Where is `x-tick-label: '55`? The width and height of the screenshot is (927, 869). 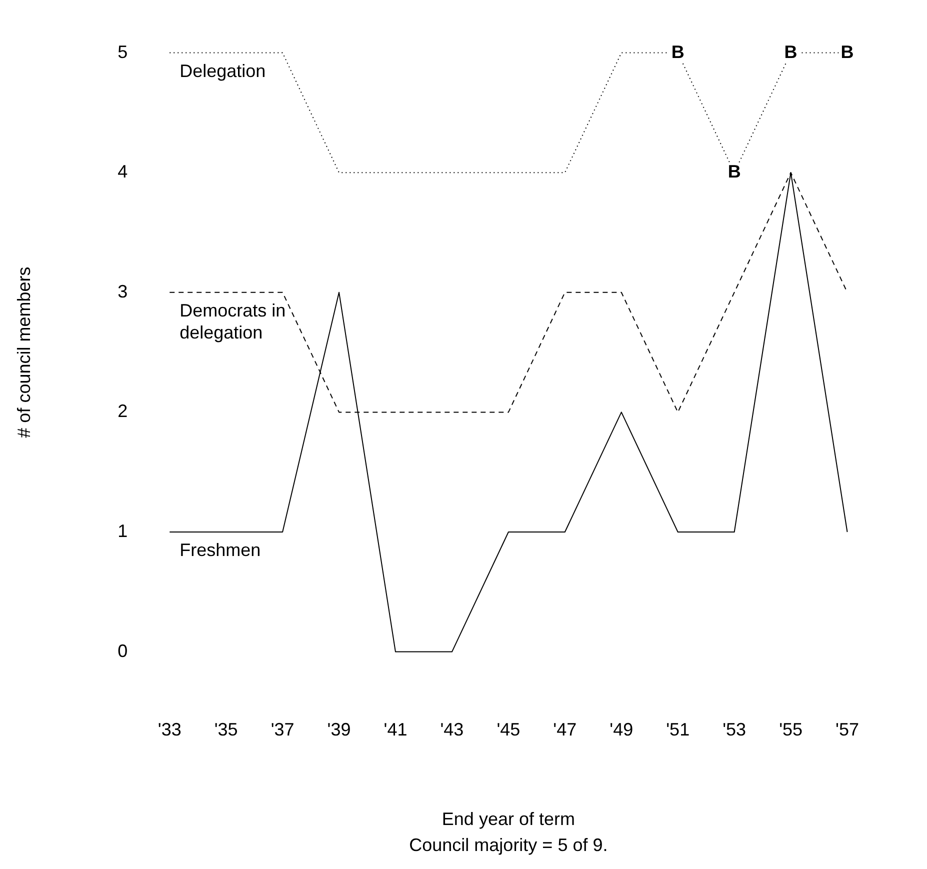 x-tick-label: '55 is located at coordinates (791, 730).